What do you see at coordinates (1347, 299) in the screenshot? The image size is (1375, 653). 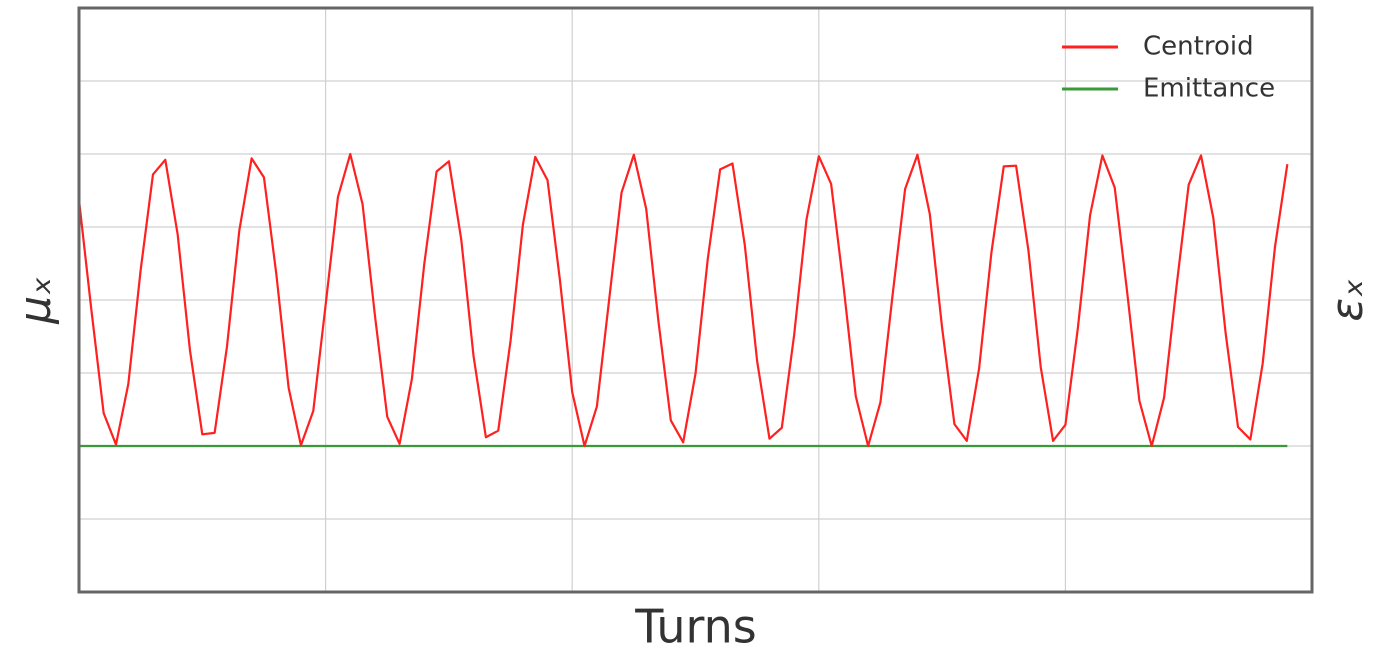 I see `y2-axis-label: εₓ` at bounding box center [1347, 299].